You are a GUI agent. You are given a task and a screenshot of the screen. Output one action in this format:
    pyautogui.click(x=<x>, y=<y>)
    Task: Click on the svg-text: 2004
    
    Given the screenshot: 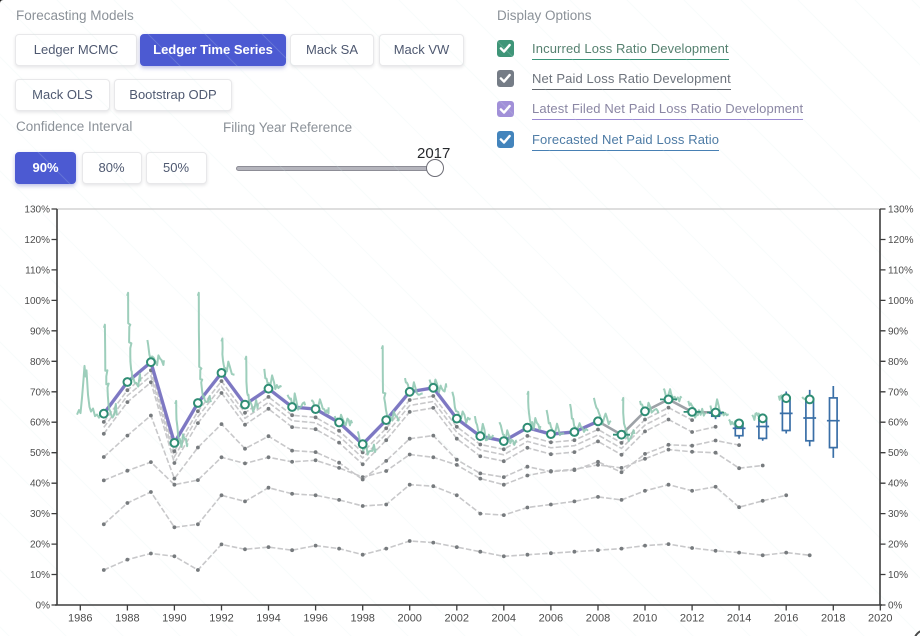 What is the action you would take?
    pyautogui.click(x=504, y=619)
    